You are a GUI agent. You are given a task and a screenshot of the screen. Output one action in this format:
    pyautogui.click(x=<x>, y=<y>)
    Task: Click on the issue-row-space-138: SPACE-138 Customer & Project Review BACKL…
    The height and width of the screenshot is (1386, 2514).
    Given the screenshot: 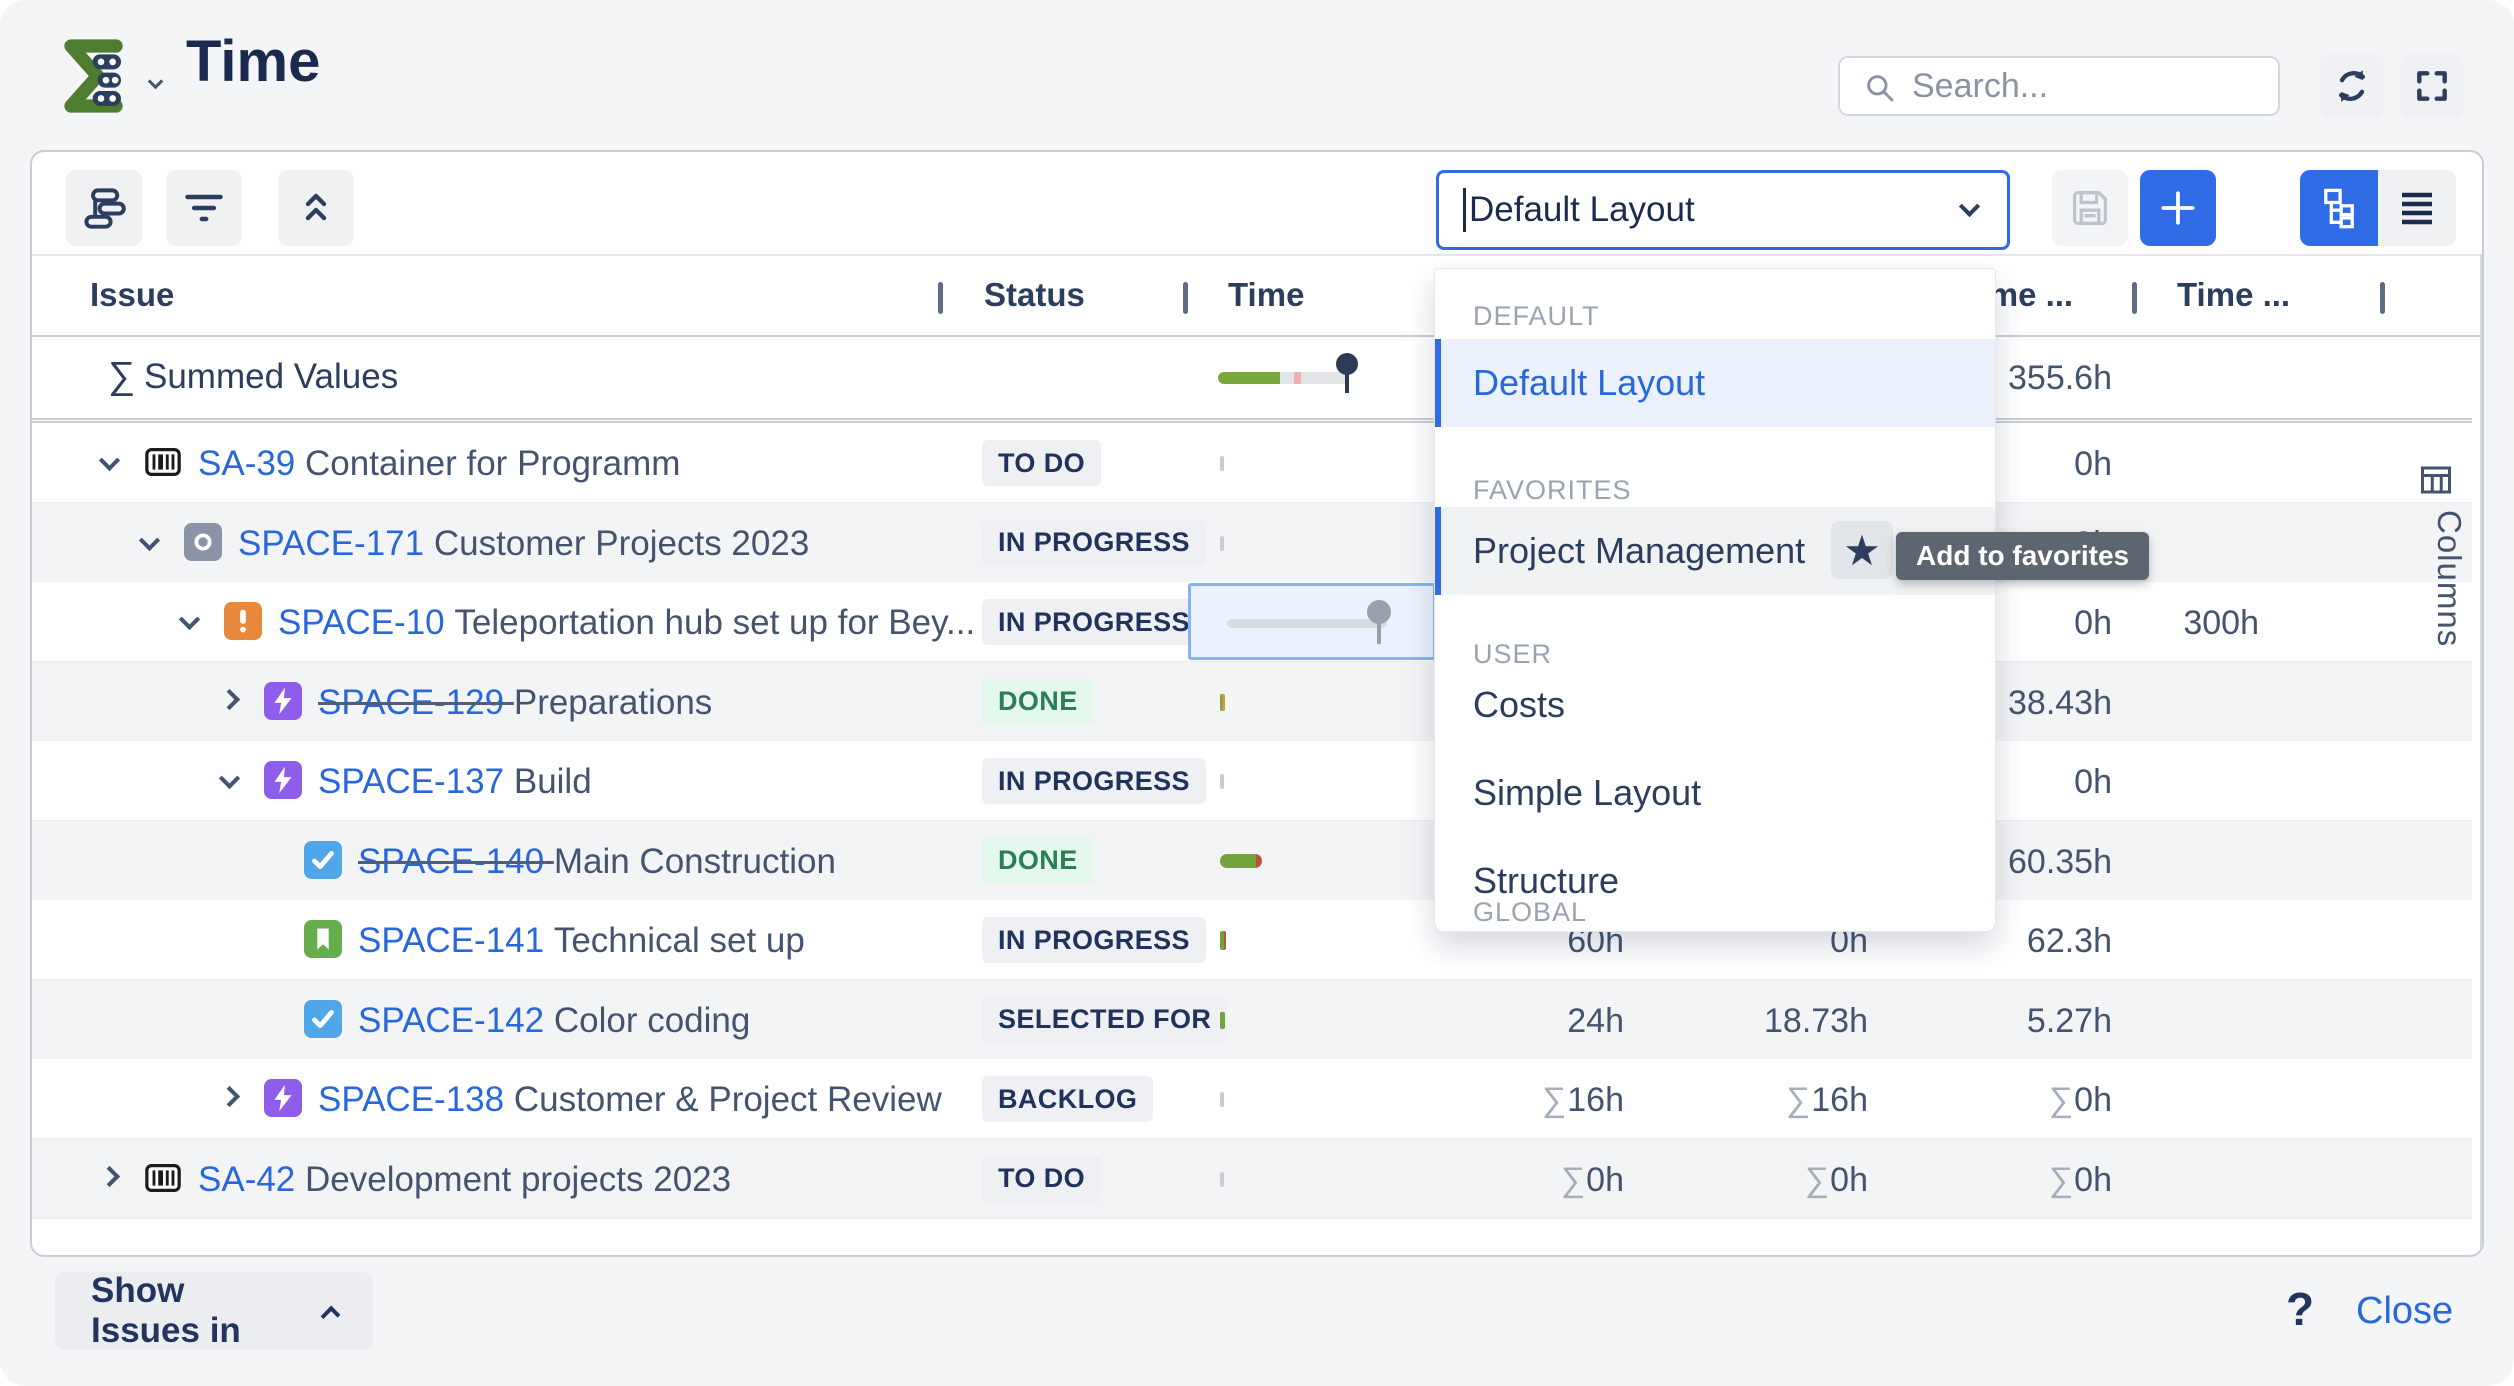 What is the action you would take?
    pyautogui.click(x=1252, y=1099)
    